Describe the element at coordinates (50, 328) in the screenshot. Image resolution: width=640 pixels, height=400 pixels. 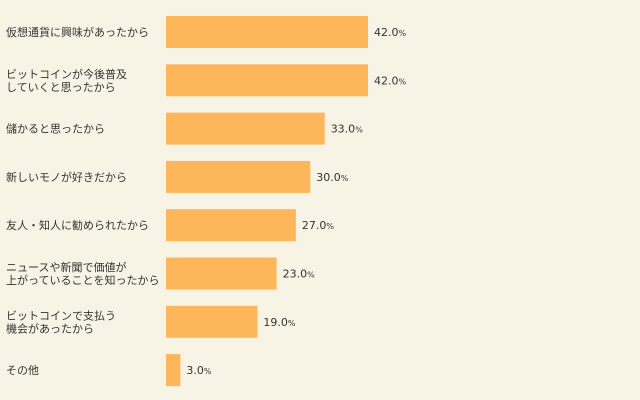
I see `category-label-line: 機会があったから` at that location.